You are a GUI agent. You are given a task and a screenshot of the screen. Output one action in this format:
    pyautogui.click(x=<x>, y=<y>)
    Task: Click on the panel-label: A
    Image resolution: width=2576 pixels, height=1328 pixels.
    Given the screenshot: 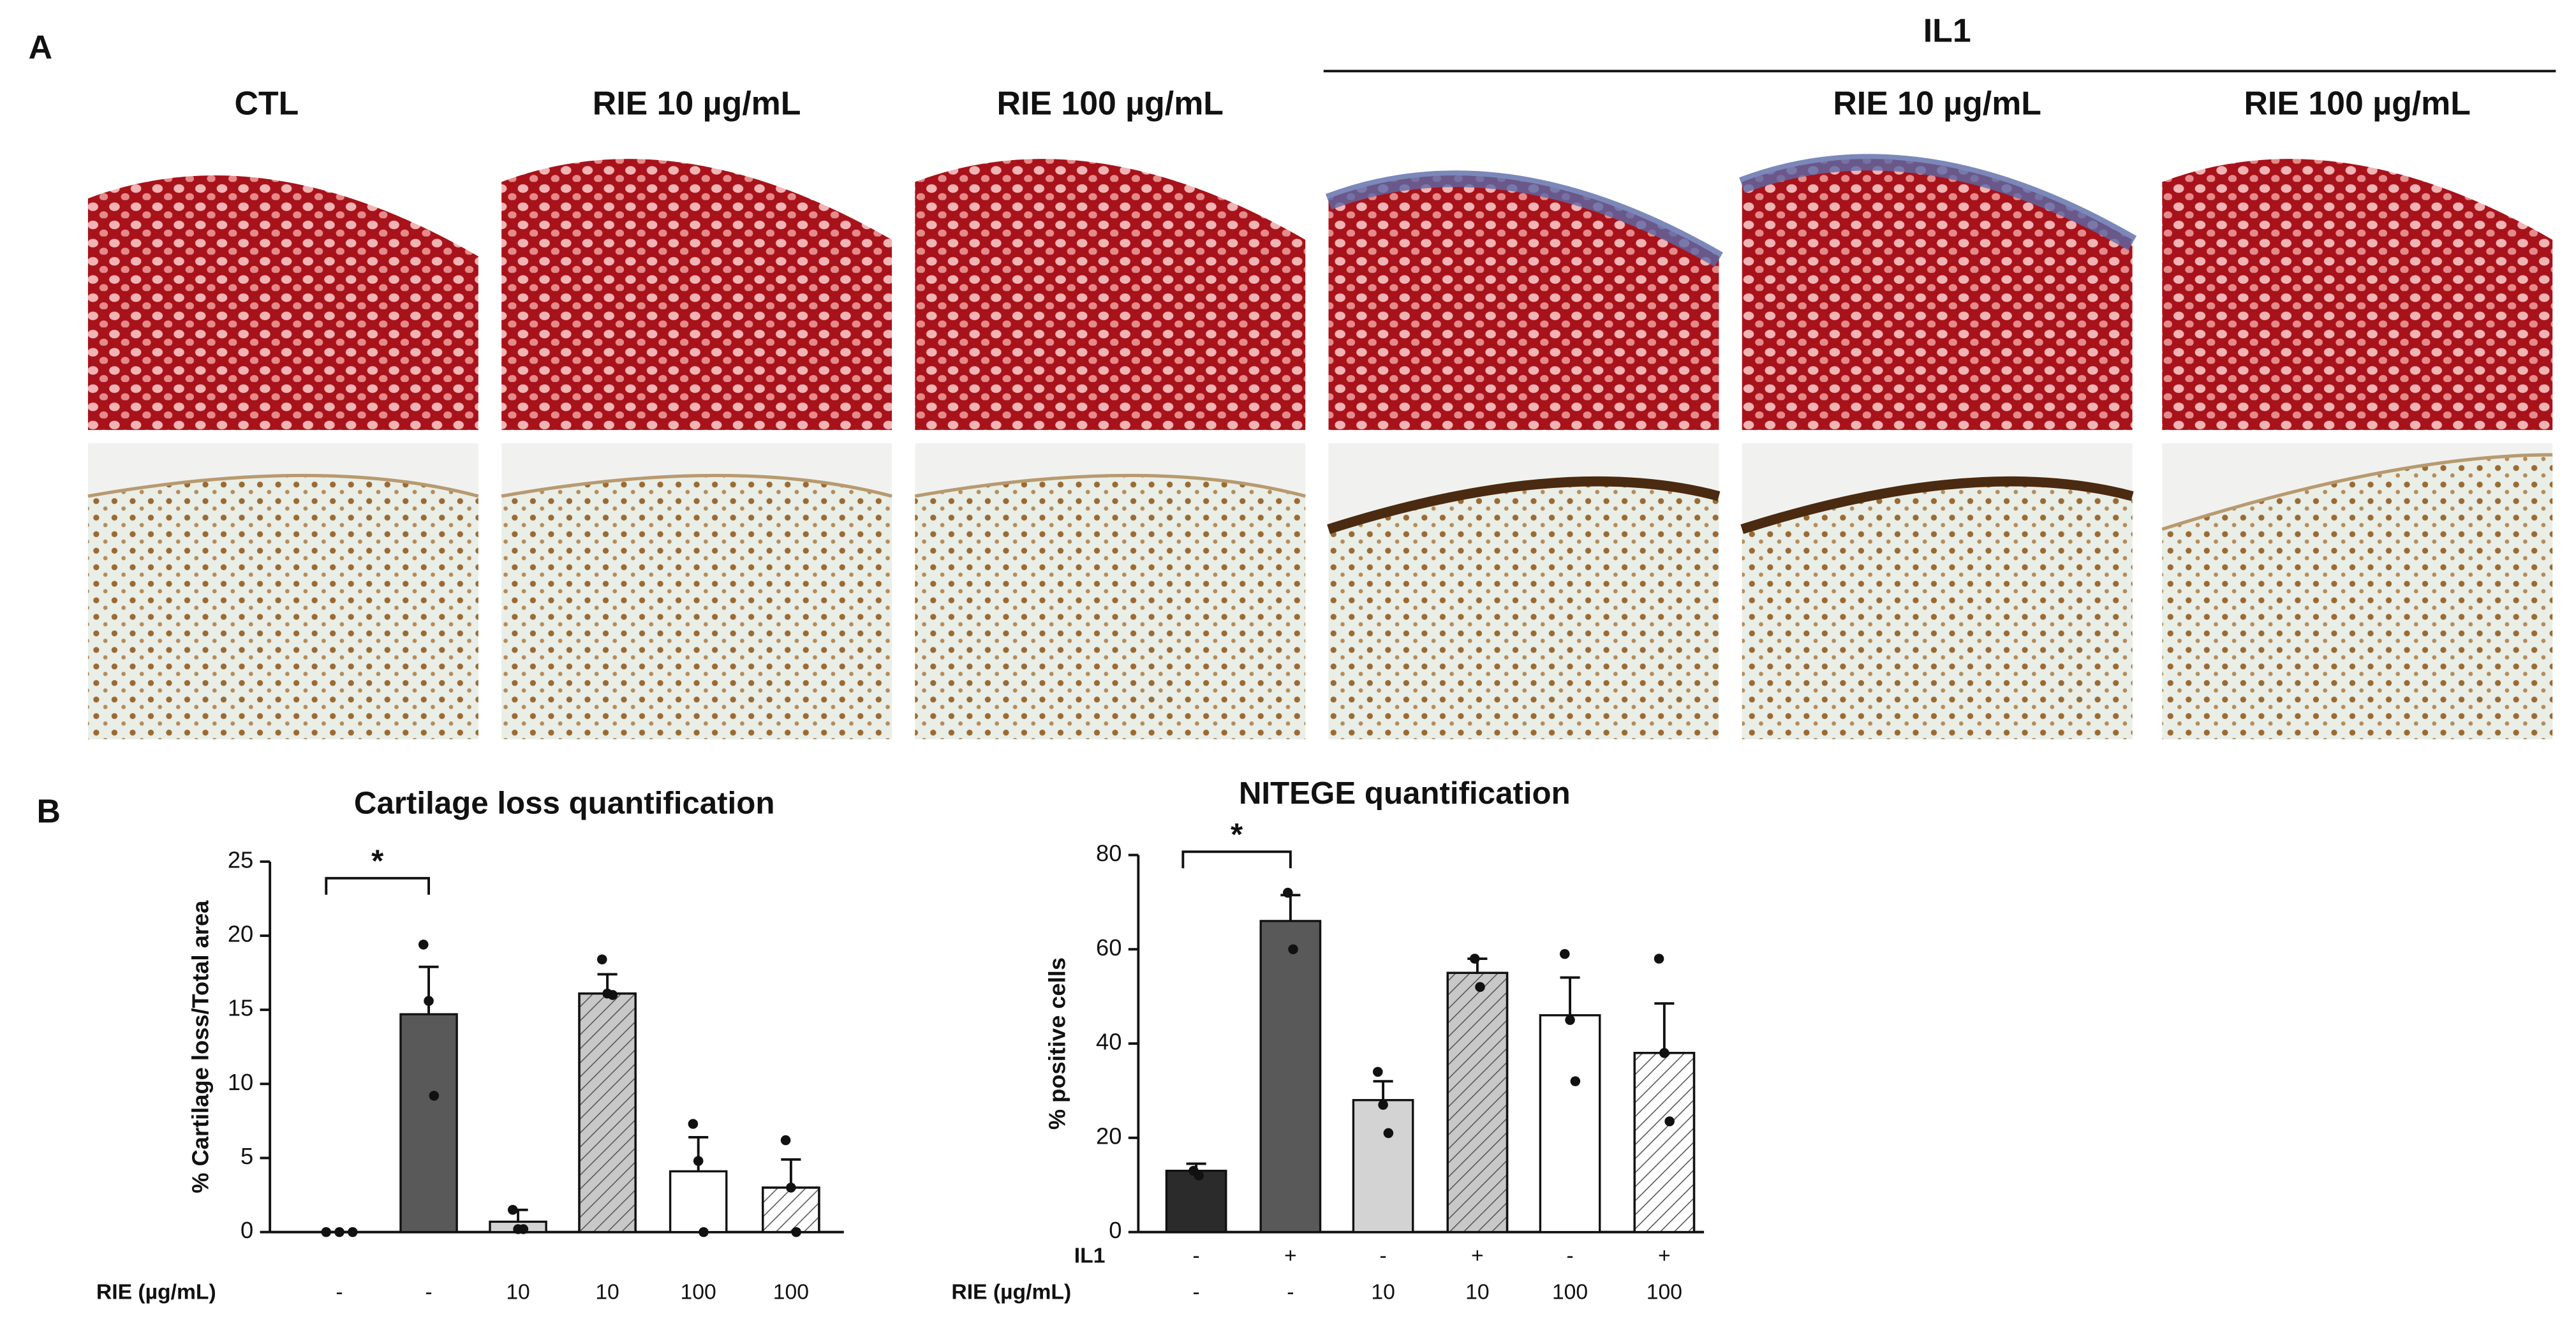 What is the action you would take?
    pyautogui.click(x=40, y=46)
    